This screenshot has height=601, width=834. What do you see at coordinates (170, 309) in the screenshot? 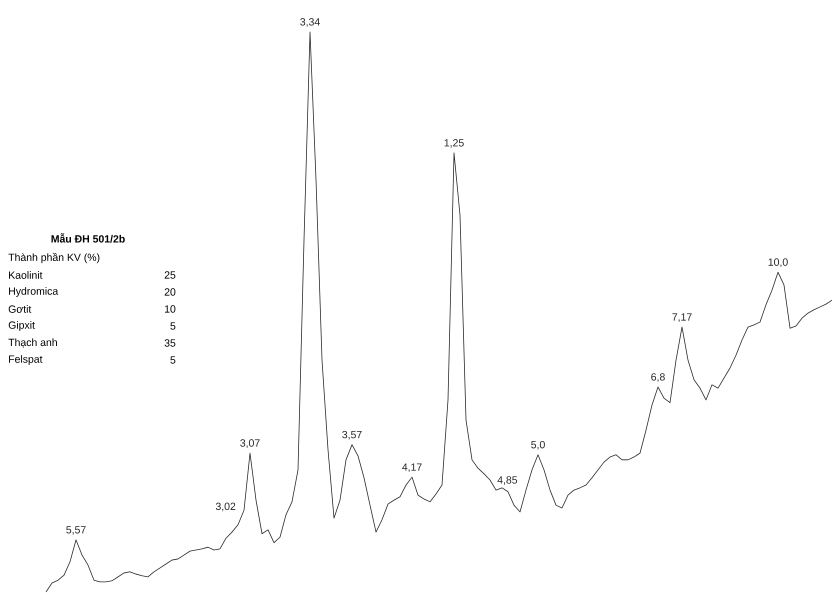
I see `annotation: 10` at bounding box center [170, 309].